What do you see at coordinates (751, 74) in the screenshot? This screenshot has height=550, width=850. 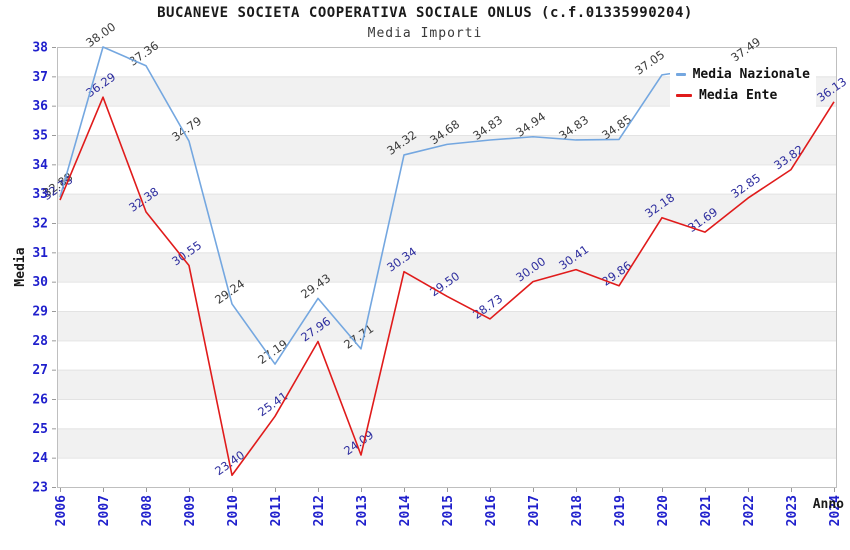 I see `legend-label: Media Nazionale` at bounding box center [751, 74].